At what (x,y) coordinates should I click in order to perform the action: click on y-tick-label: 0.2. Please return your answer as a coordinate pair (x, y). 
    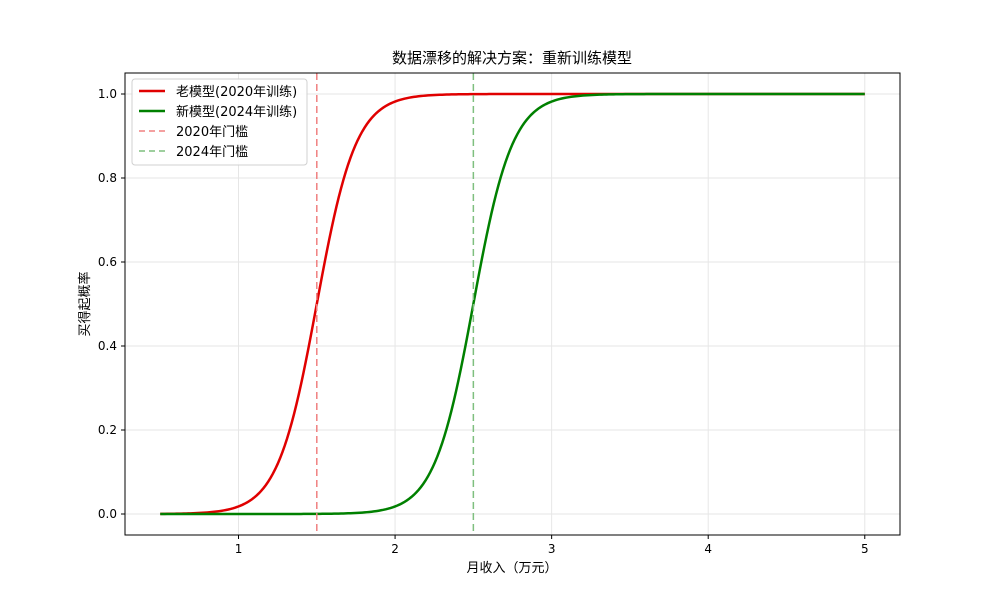
    Looking at the image, I should click on (107, 430).